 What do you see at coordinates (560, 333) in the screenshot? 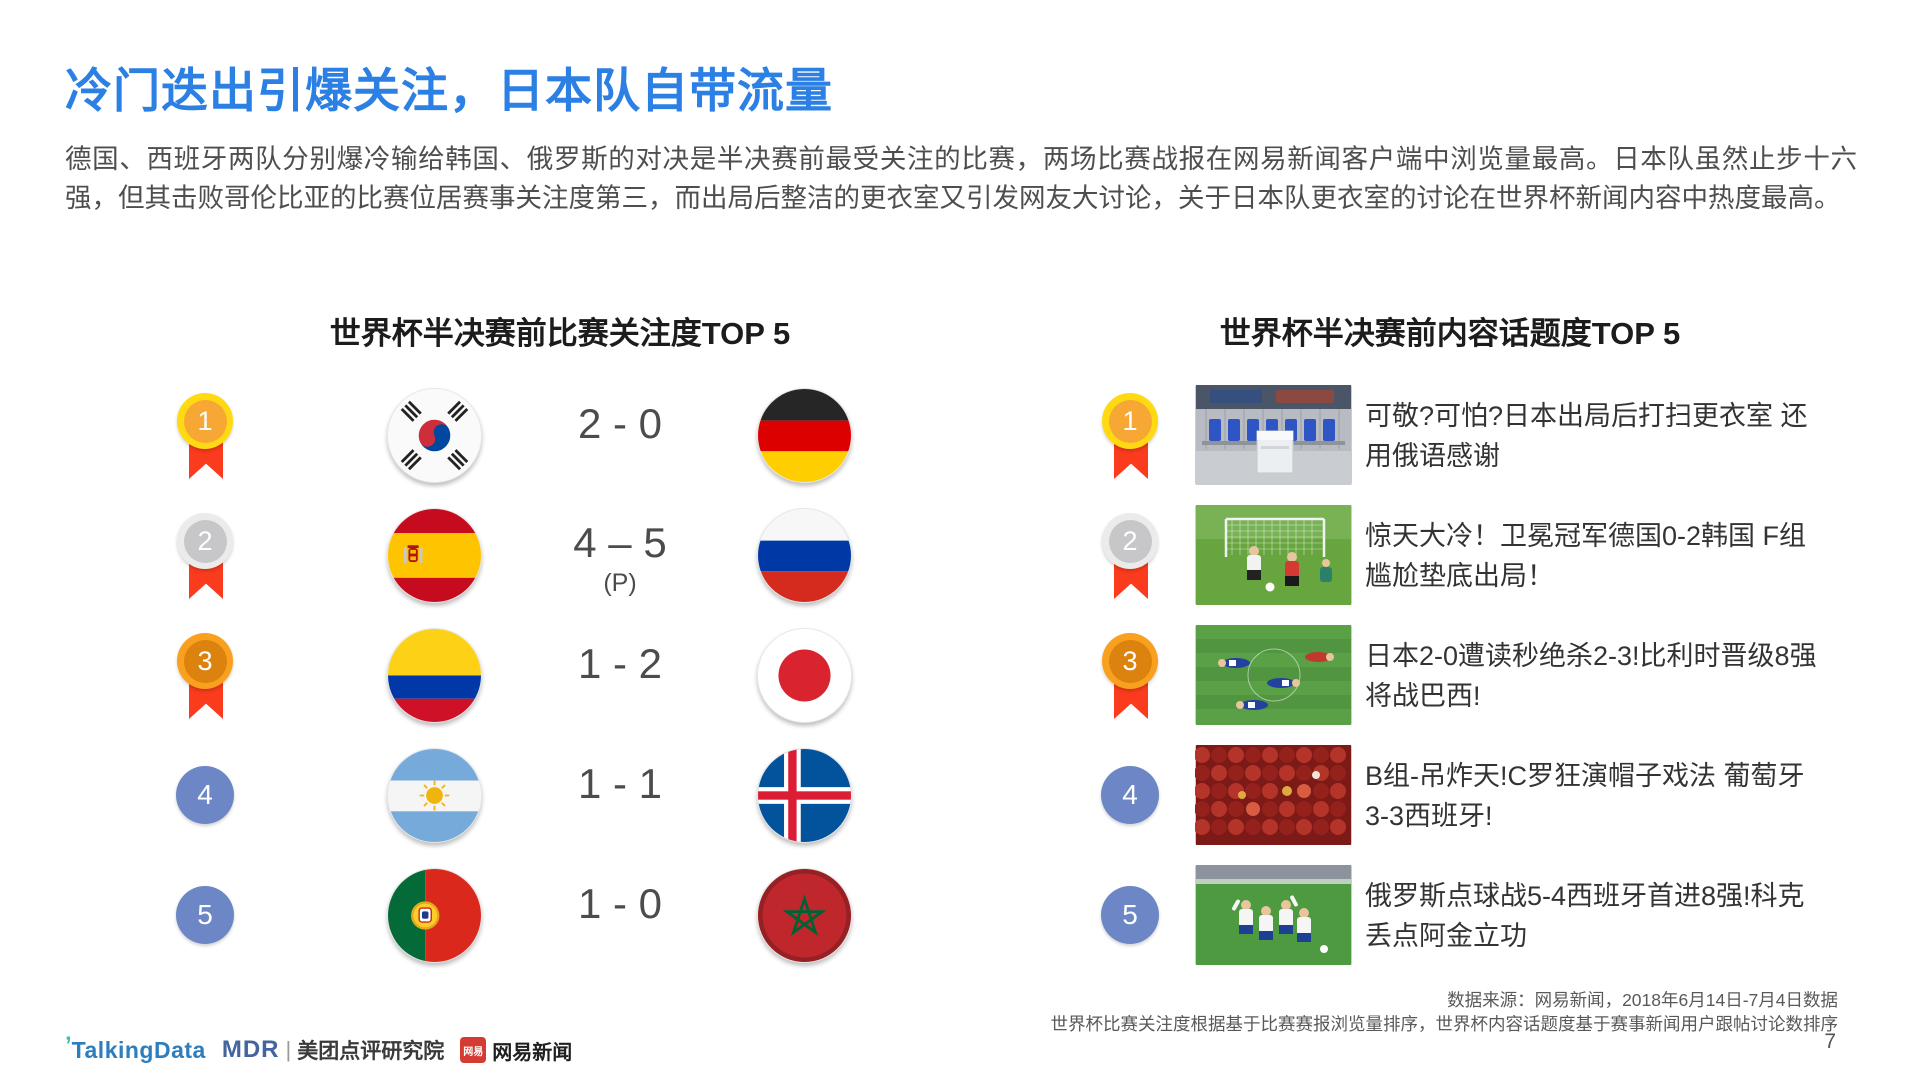
I see `match-panel-title: 世界杯半决赛前比赛关注度TOP 5` at bounding box center [560, 333].